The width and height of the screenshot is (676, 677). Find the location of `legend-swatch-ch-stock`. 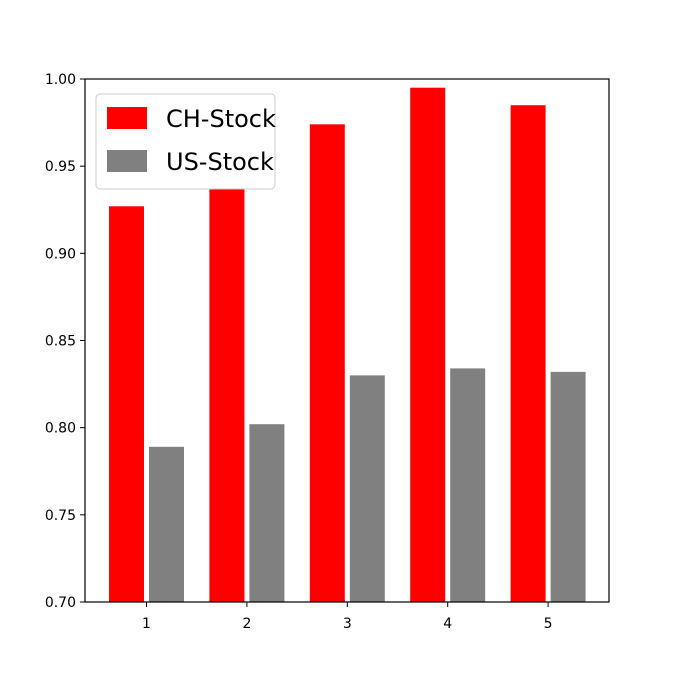

legend-swatch-ch-stock is located at coordinates (127, 118).